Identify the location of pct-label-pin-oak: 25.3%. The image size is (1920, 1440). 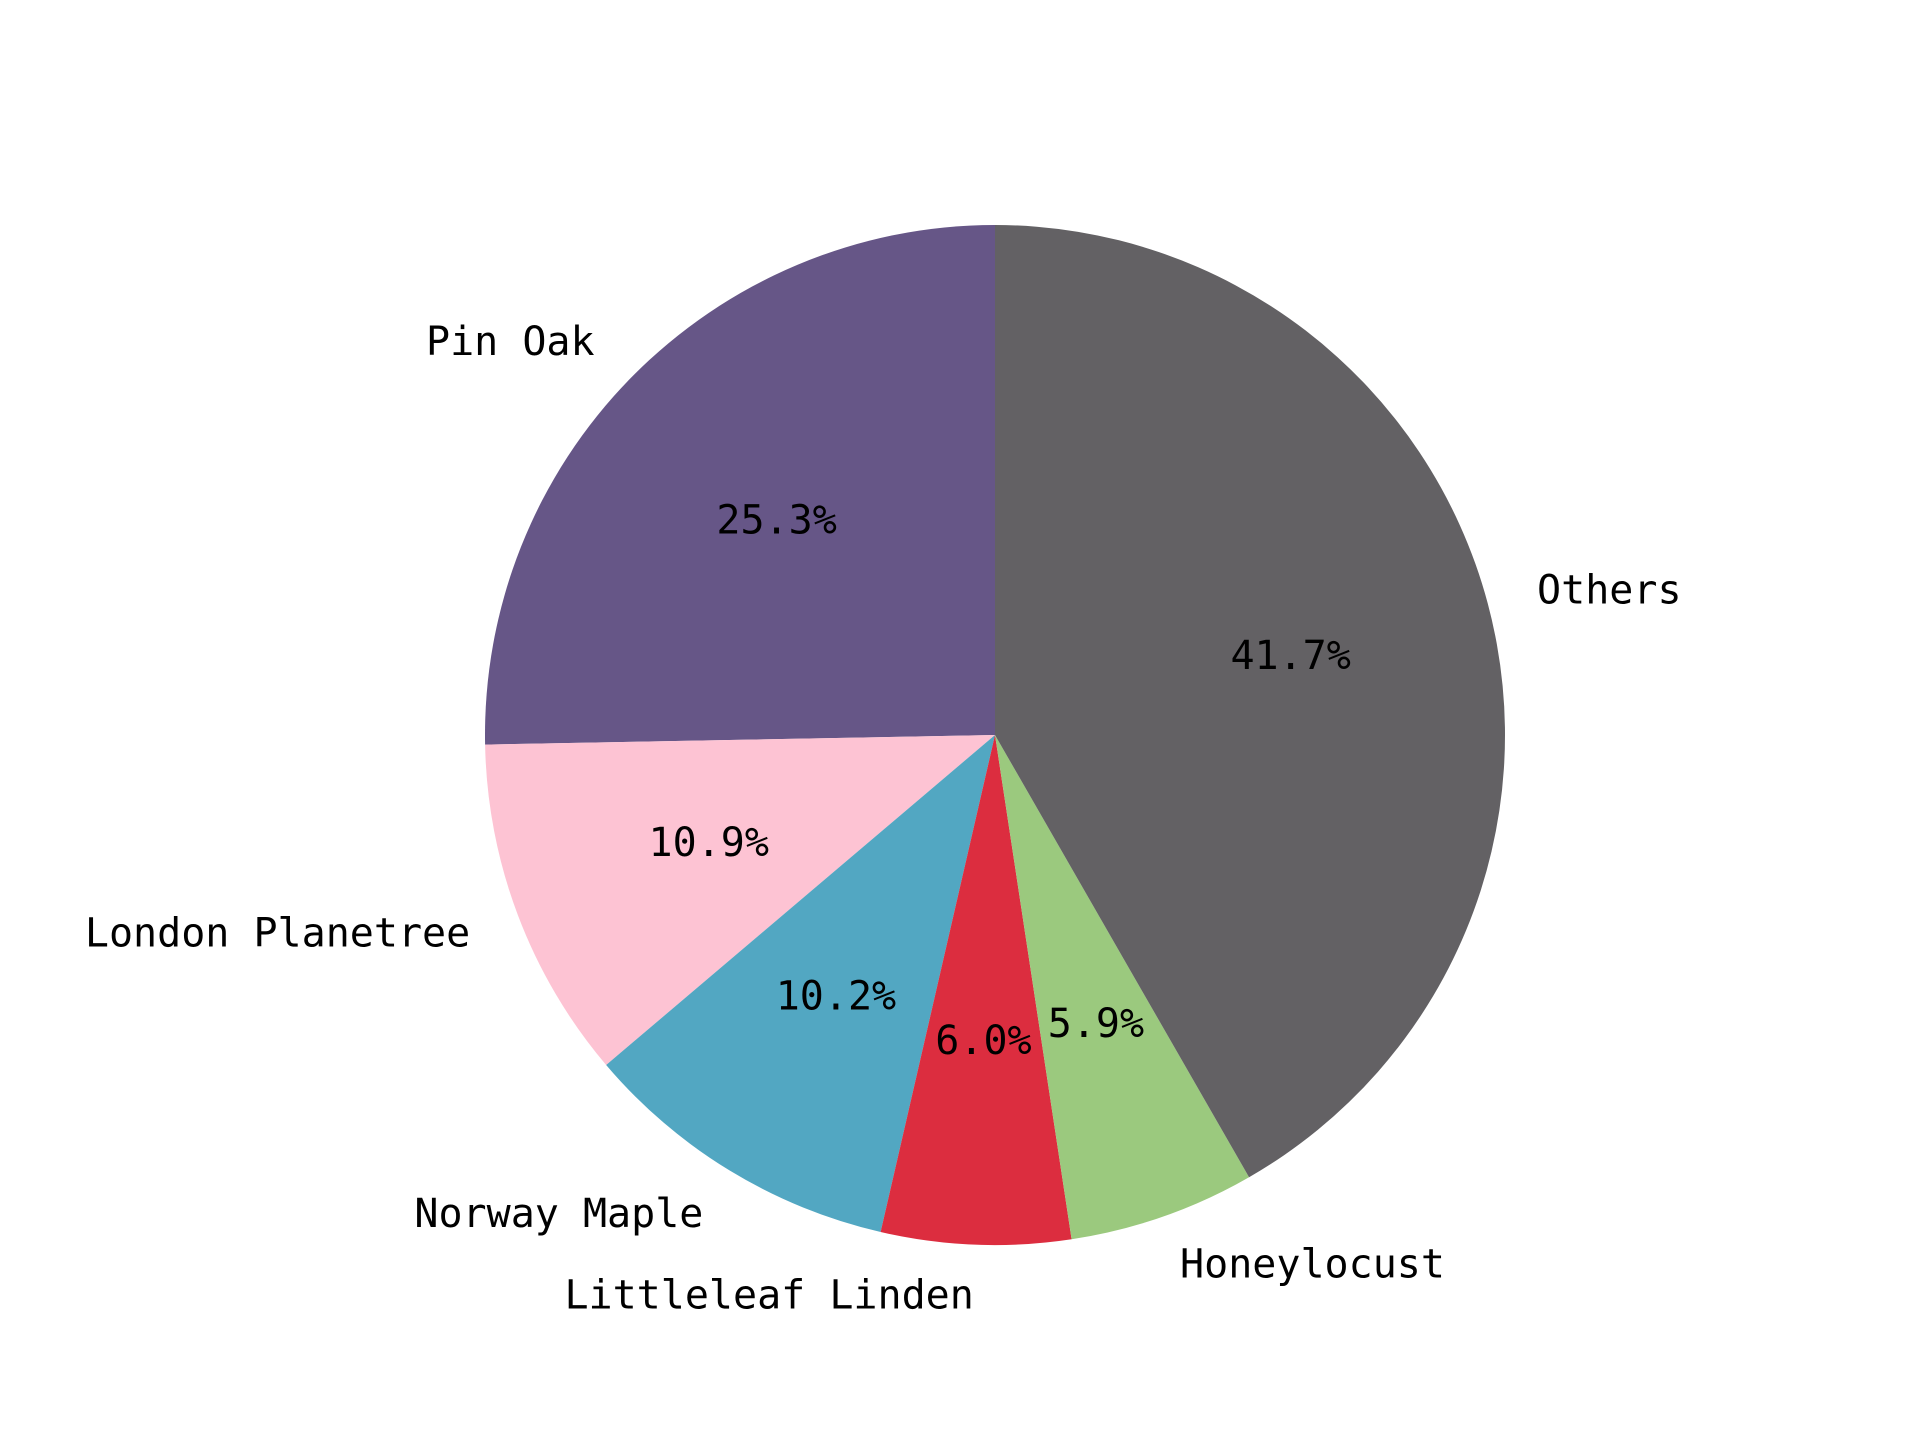
(776, 521).